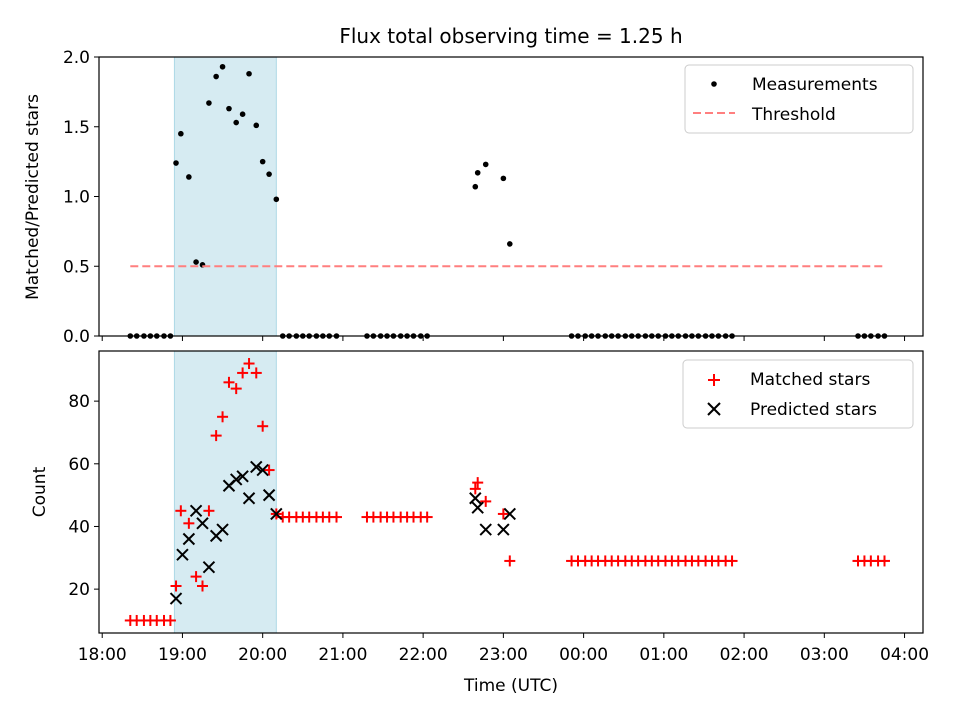  I want to click on legend-matched-label: Matched stars, so click(810, 380).